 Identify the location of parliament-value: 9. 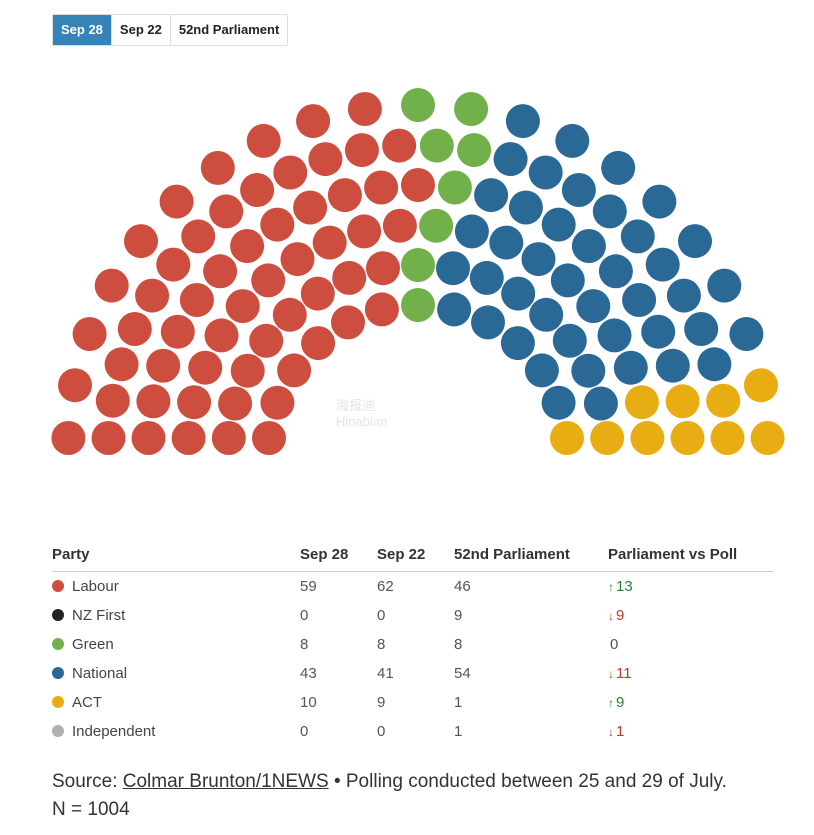
(458, 615).